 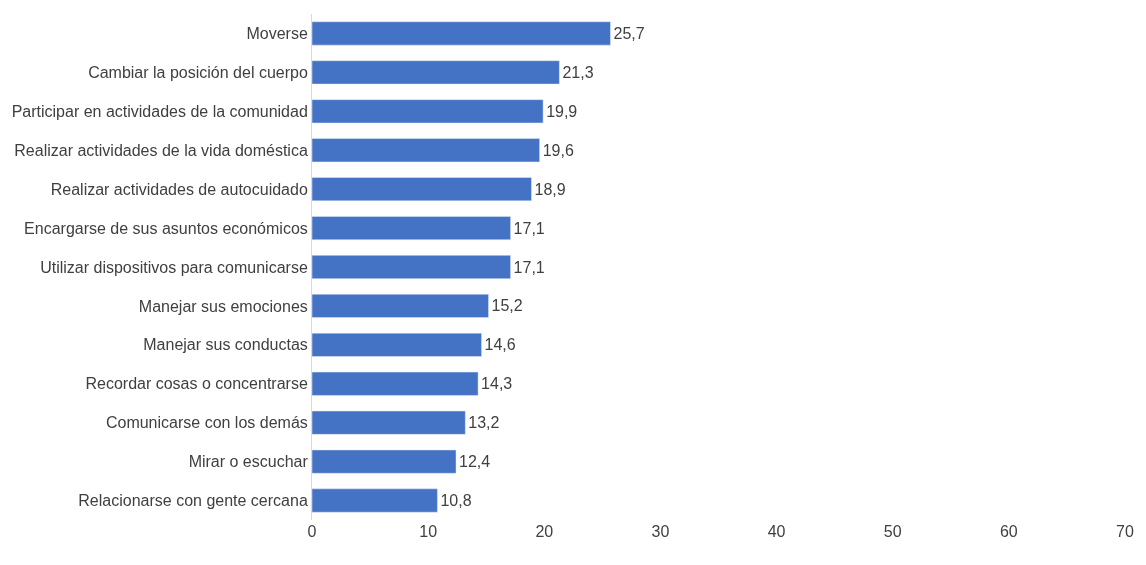 I want to click on data-label: 15,2, so click(x=507, y=306).